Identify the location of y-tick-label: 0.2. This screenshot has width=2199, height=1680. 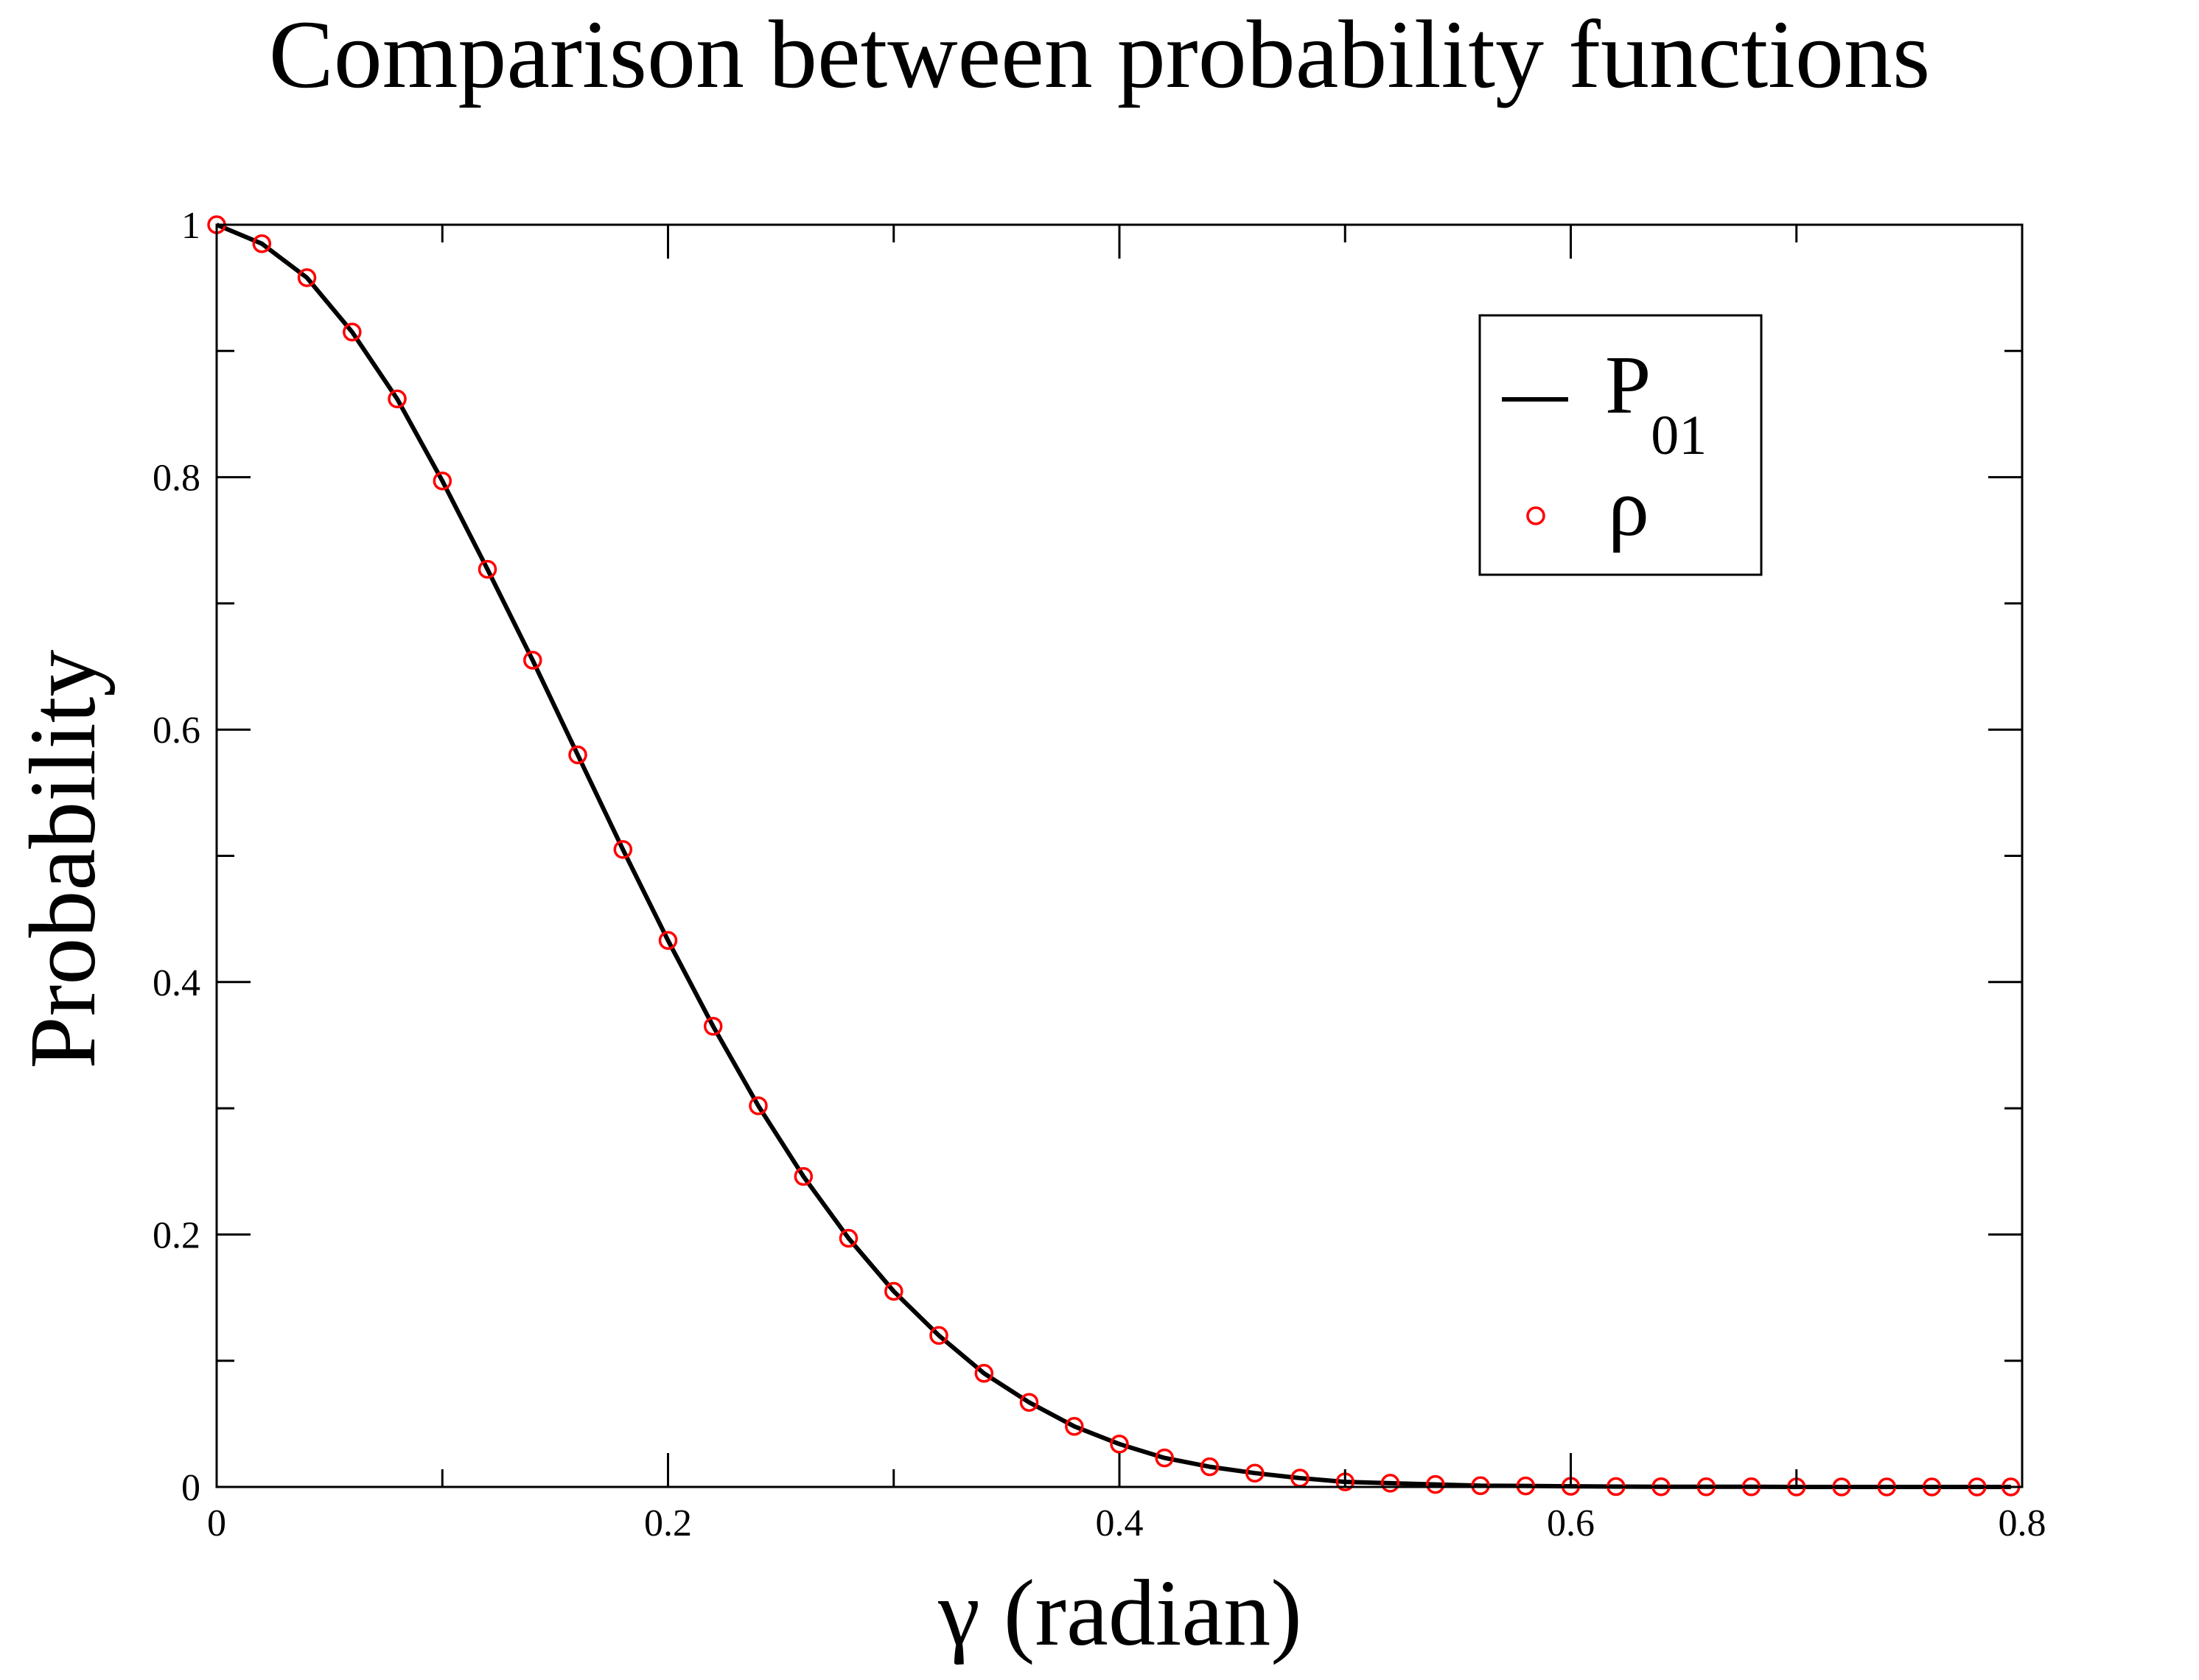
(176, 1235).